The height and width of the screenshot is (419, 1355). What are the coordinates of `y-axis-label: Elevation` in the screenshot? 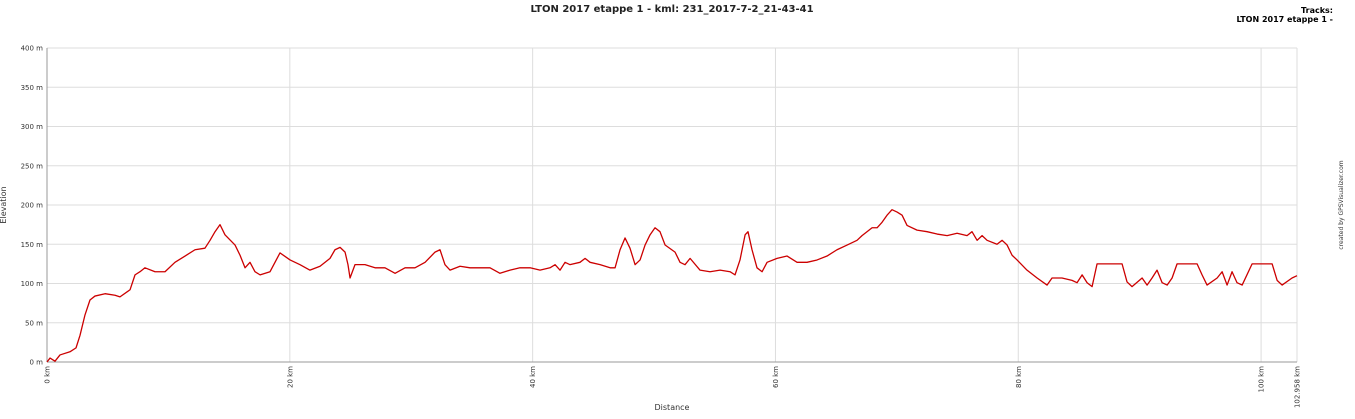 It's located at (4, 204).